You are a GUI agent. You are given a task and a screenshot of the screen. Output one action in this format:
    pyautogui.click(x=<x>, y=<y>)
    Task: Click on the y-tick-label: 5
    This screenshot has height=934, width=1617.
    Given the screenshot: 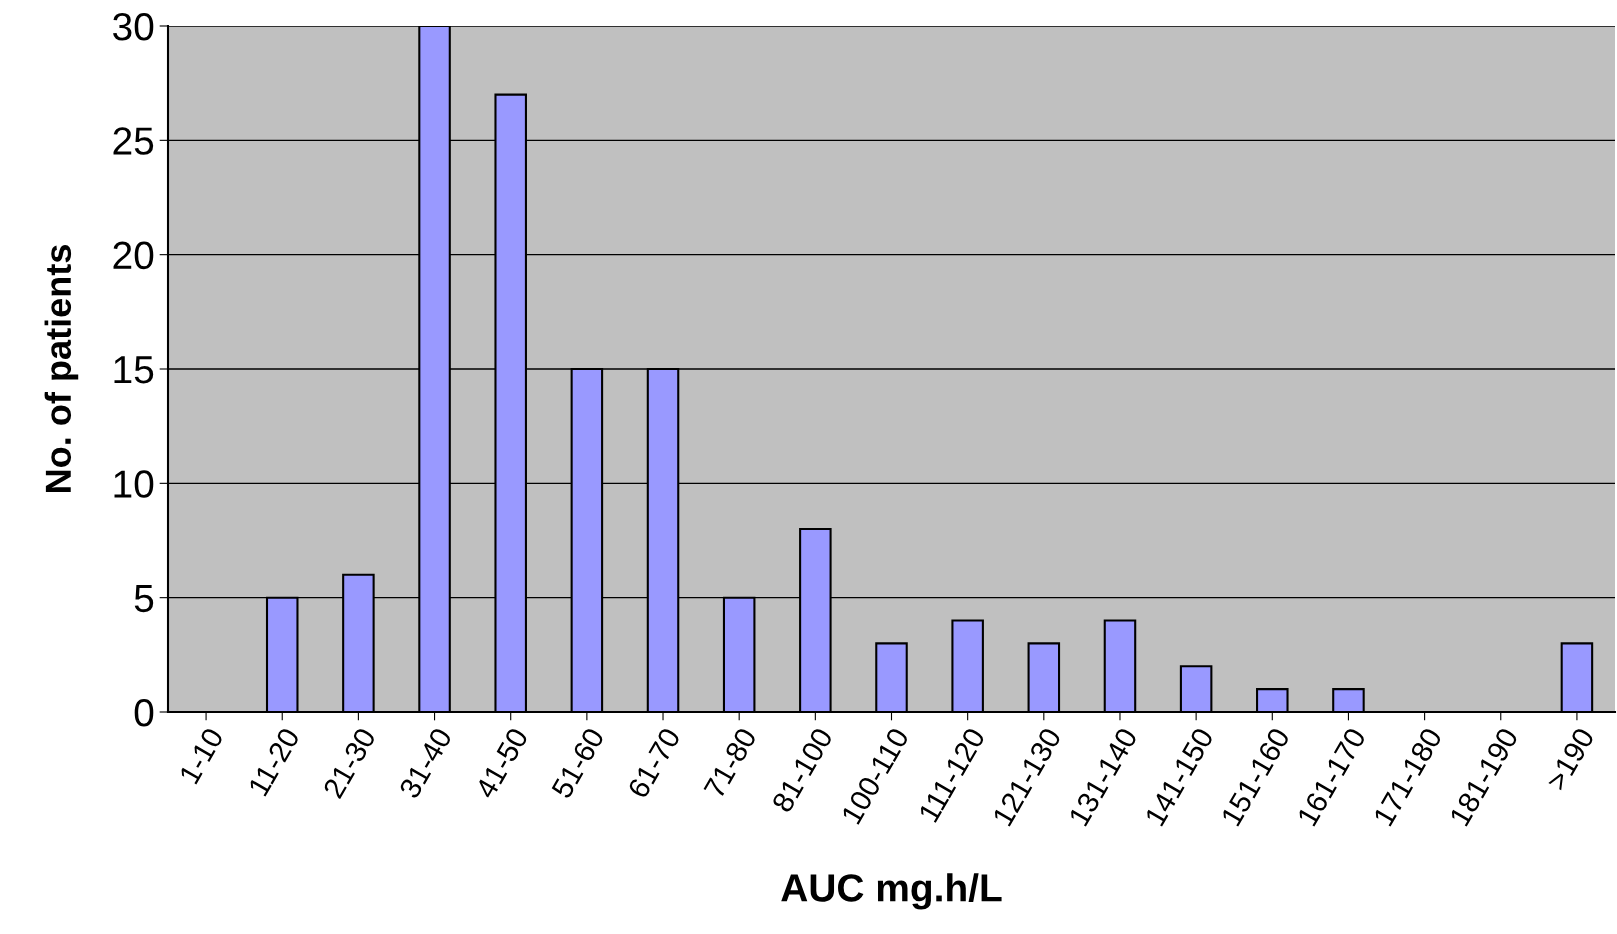 What is the action you would take?
    pyautogui.click(x=144, y=599)
    